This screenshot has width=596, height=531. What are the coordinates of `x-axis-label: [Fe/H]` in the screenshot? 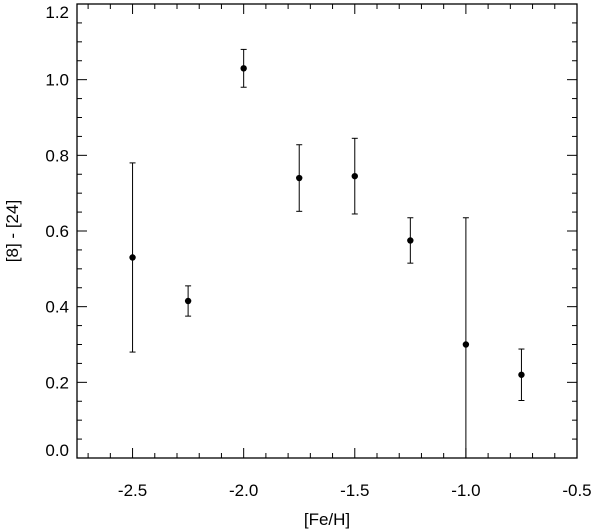 It's located at (327, 519).